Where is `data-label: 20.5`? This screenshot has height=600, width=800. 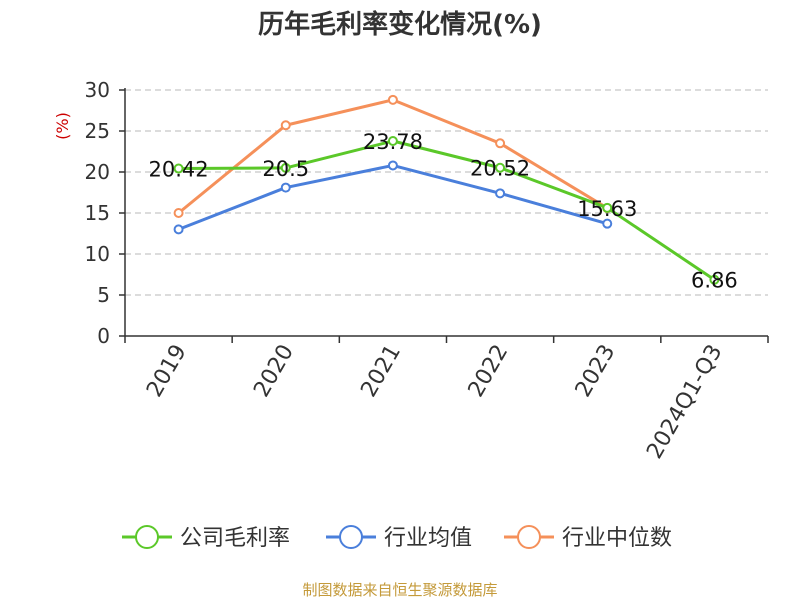
data-label: 20.5 is located at coordinates (285, 169).